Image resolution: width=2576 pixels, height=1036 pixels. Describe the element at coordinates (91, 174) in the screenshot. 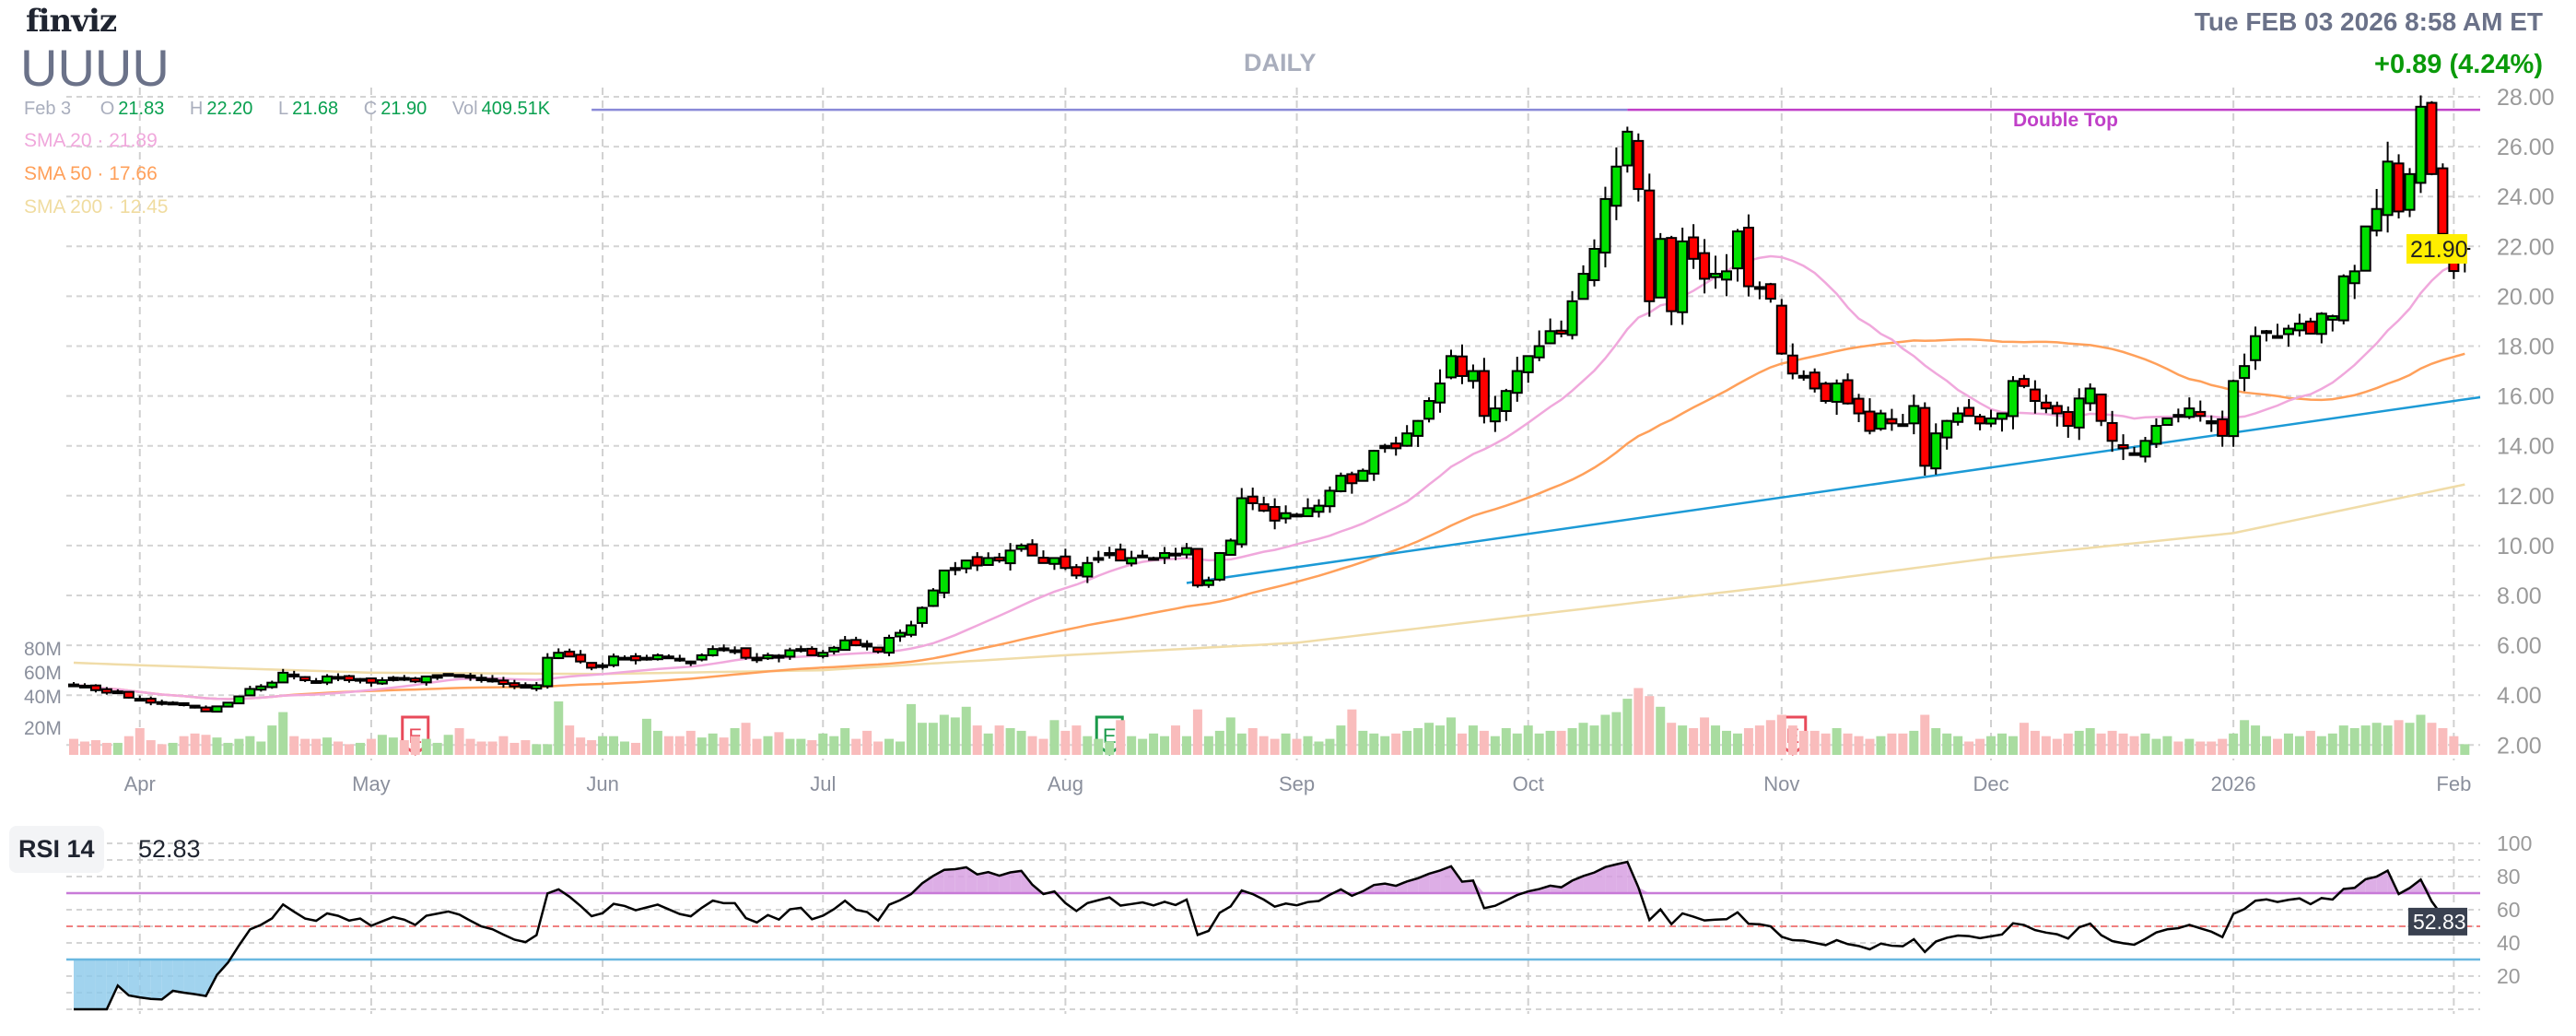

I see `sma50-legend: SMA 50 · 17.66` at that location.